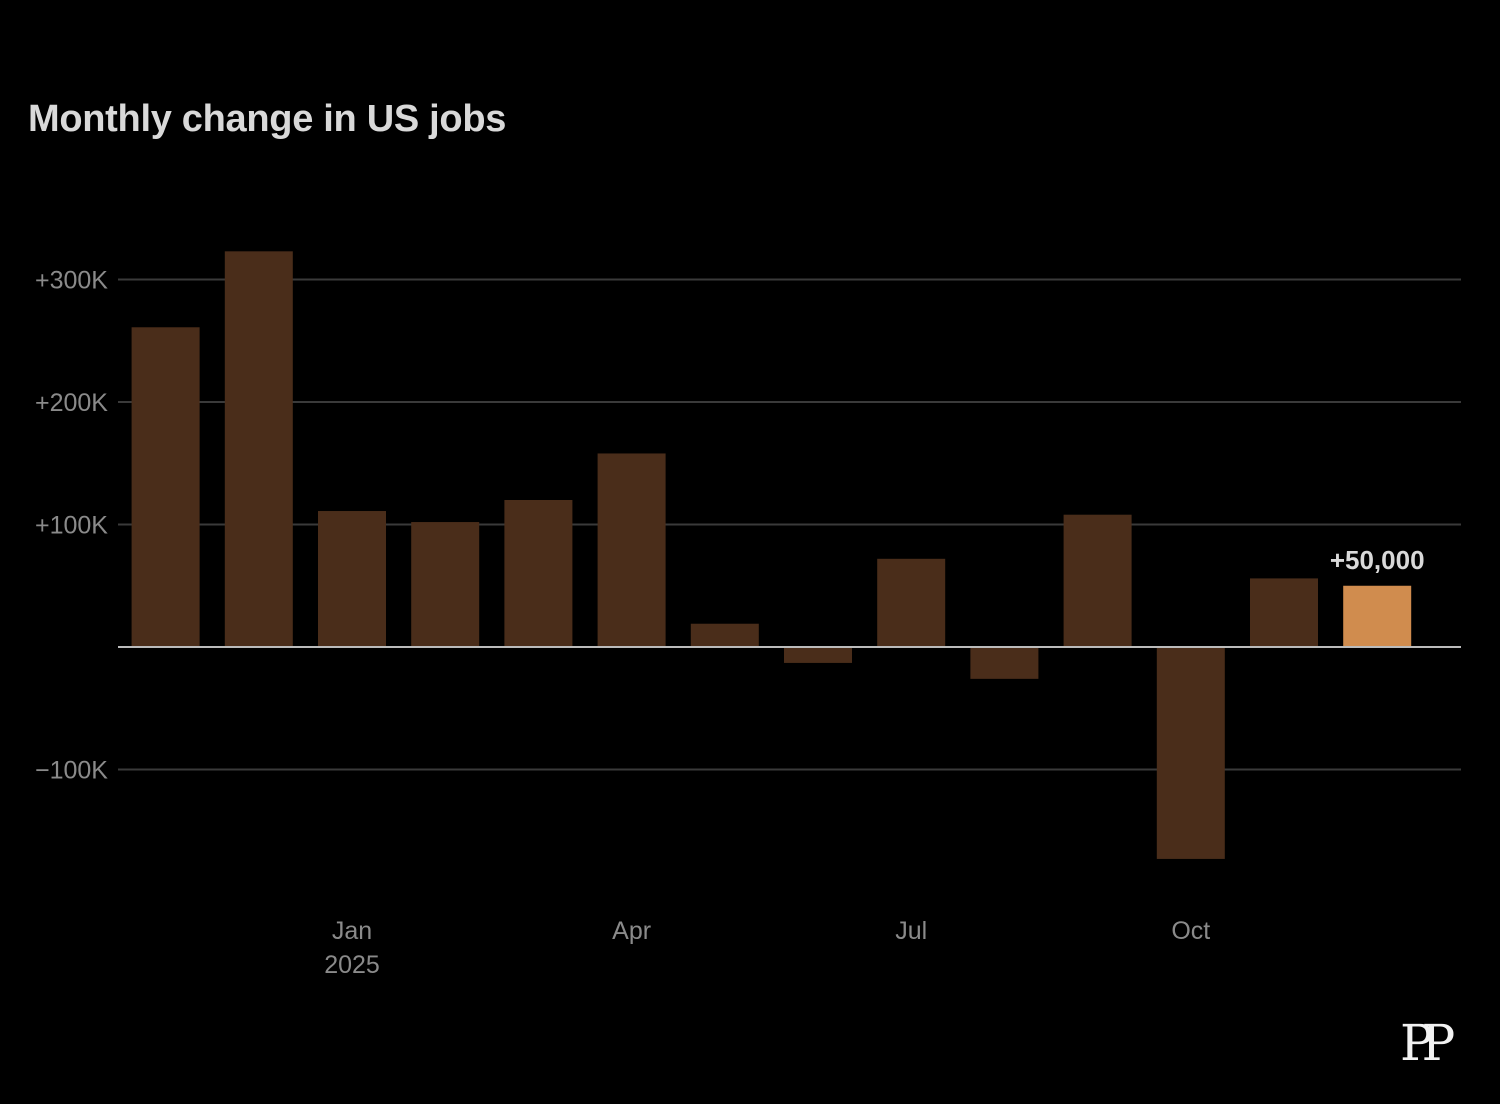 The image size is (1500, 1104). What do you see at coordinates (1377, 616) in the screenshot?
I see `bar-highlight` at bounding box center [1377, 616].